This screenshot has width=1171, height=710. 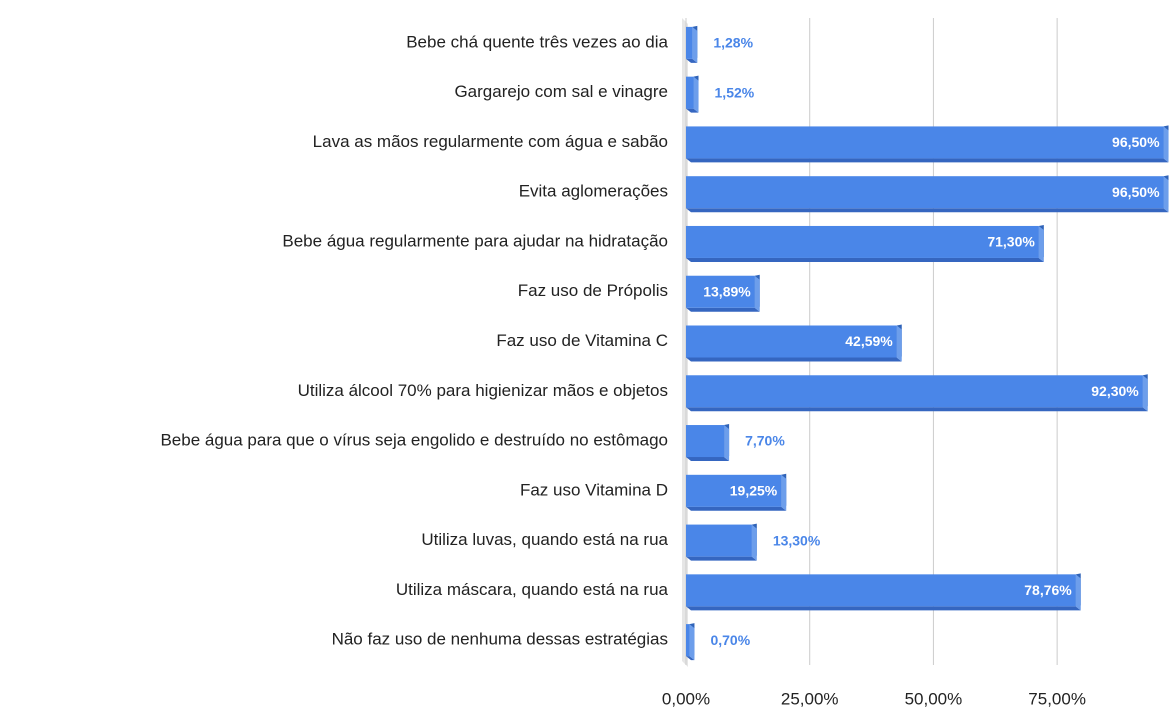 What do you see at coordinates (537, 41) in the screenshot?
I see `category-label: Bebe chá quente três vezes ao dia` at bounding box center [537, 41].